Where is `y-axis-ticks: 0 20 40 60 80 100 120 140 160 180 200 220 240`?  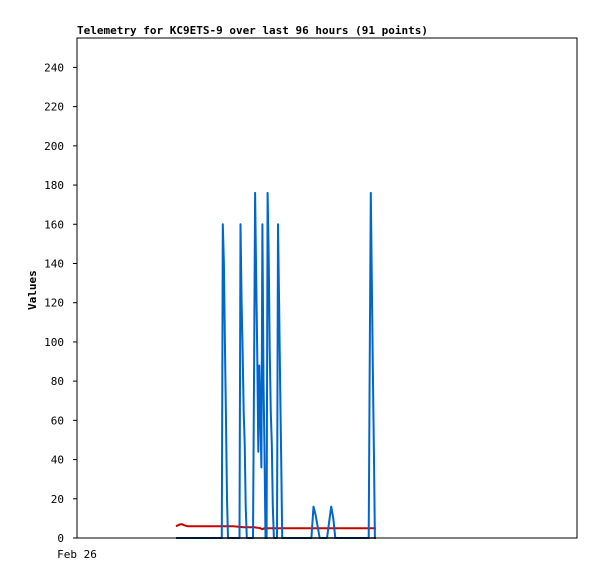
y-axis-ticks: 0 20 40 60 80 100 120 140 160 180 200 220 240 is located at coordinates (60, 303).